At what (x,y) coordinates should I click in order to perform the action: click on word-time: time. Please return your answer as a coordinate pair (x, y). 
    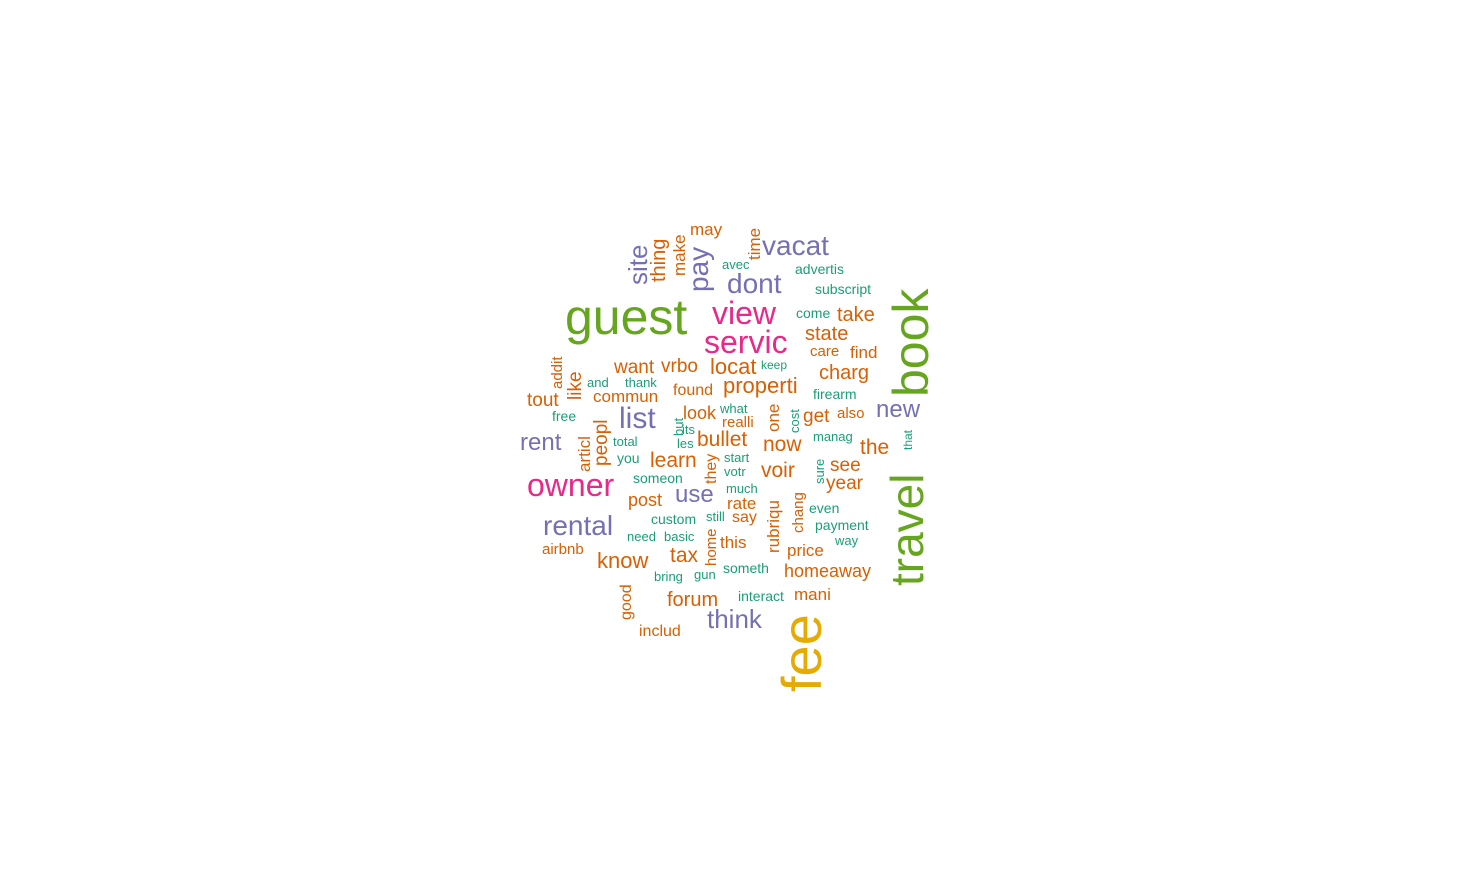
    Looking at the image, I should click on (754, 243).